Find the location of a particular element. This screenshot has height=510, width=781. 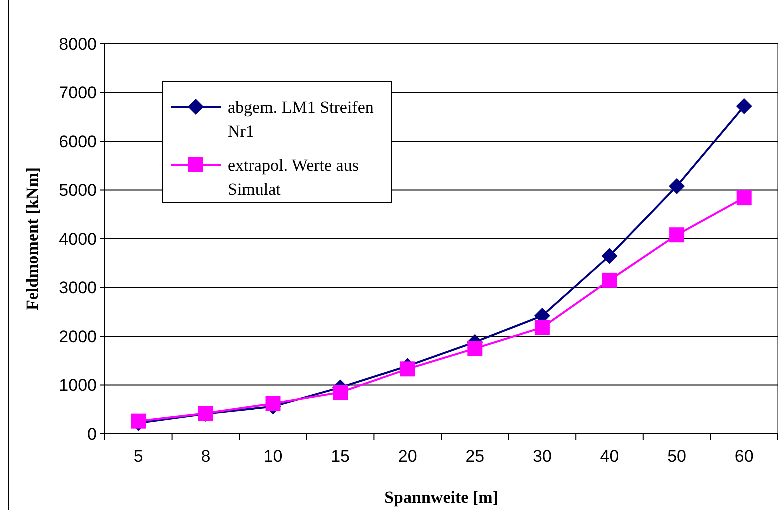

y-tick-label: 8000 is located at coordinates (78, 44).